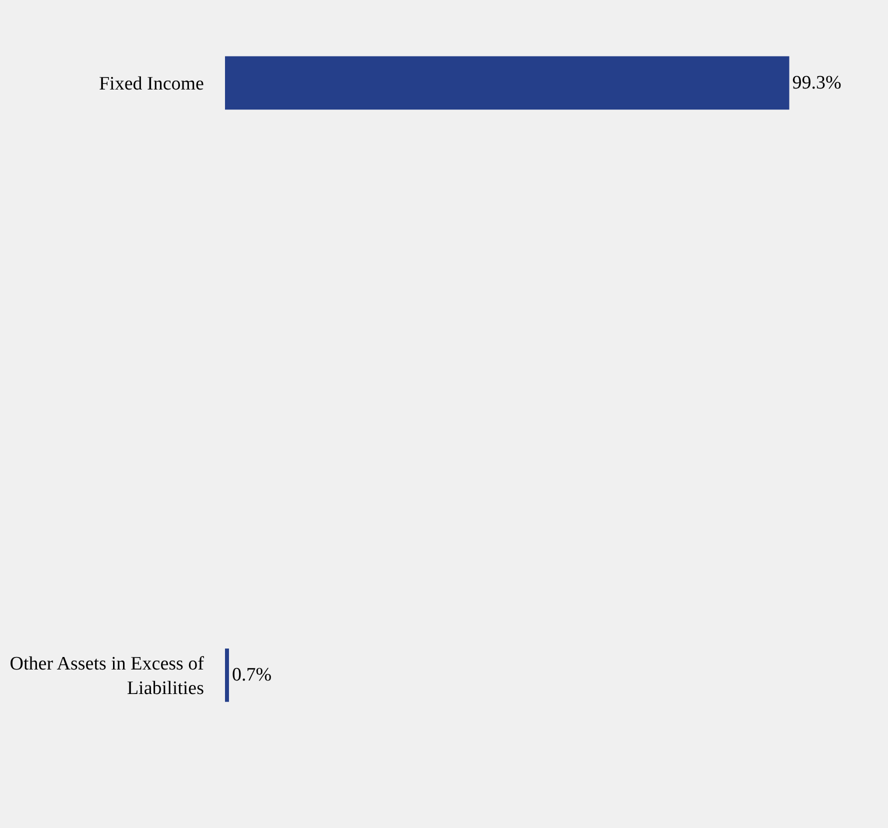 This screenshot has height=828, width=888. I want to click on y-tick-label: Other Assets in Excess of Liabilities, so click(107, 676).